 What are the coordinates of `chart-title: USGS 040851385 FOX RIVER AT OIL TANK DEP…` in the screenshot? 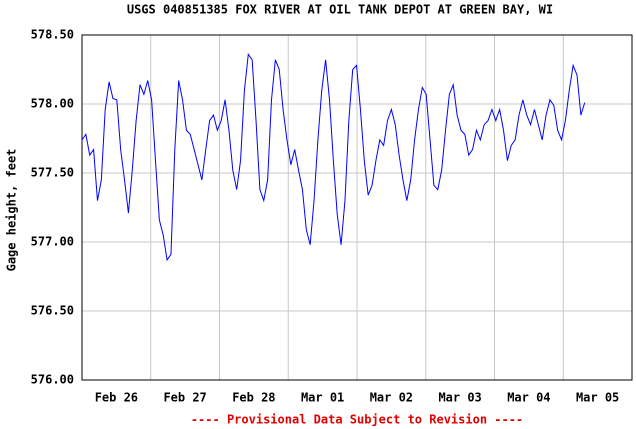 It's located at (340, 10).